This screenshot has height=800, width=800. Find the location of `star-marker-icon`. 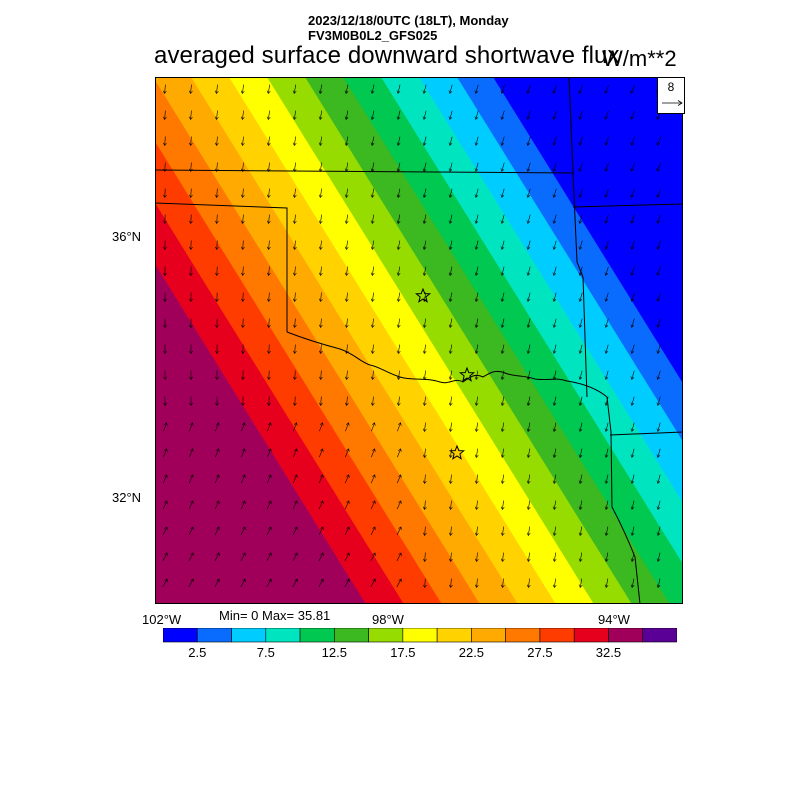

star-marker-icon is located at coordinates (423, 295).